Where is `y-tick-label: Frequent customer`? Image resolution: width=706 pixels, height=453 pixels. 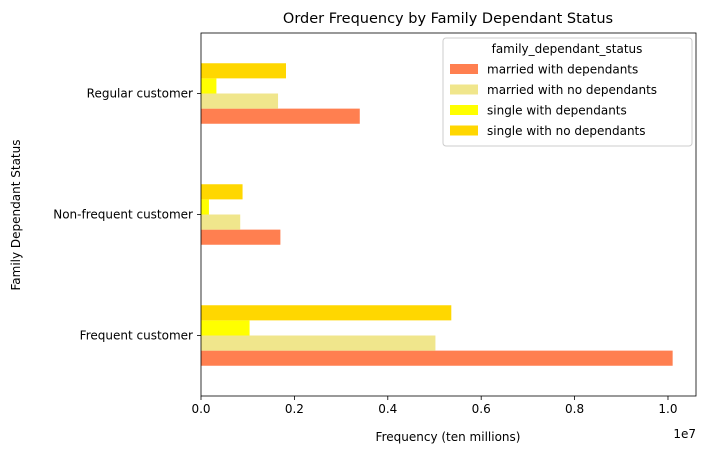 y-tick-label: Frequent customer is located at coordinates (136, 336).